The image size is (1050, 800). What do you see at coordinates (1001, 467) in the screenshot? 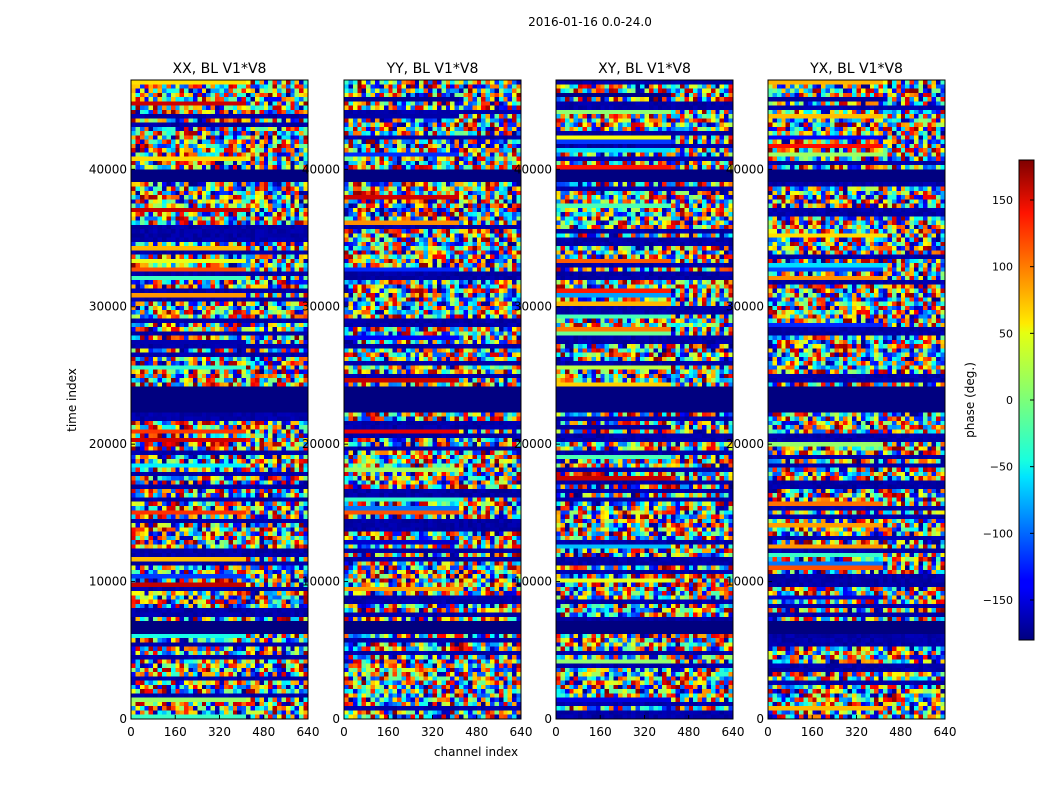
I see `colorbar-tick-label: −50` at bounding box center [1001, 467].